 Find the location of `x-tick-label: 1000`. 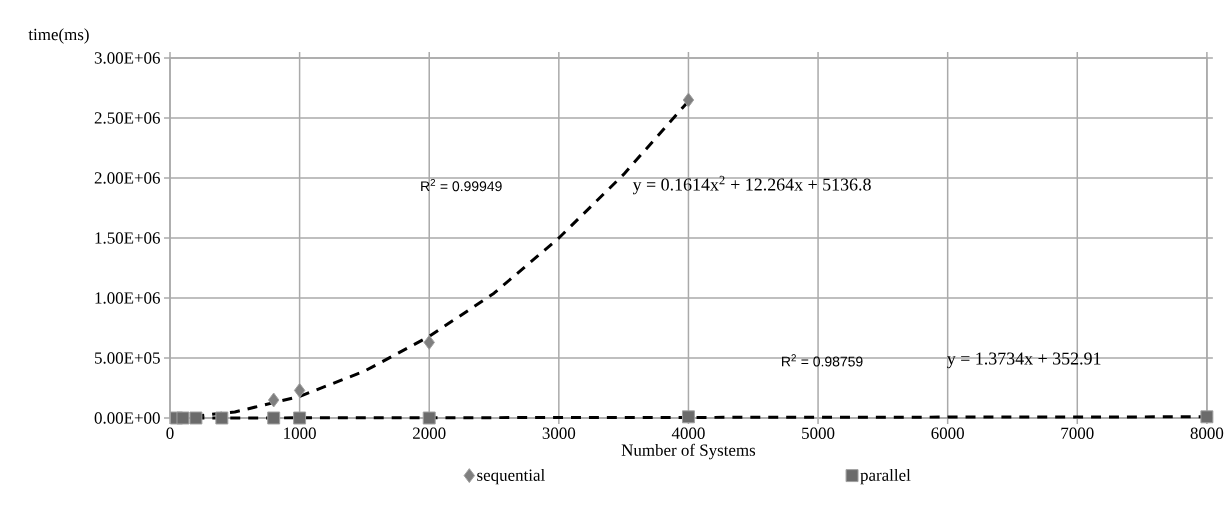

x-tick-label: 1000 is located at coordinates (300, 433).